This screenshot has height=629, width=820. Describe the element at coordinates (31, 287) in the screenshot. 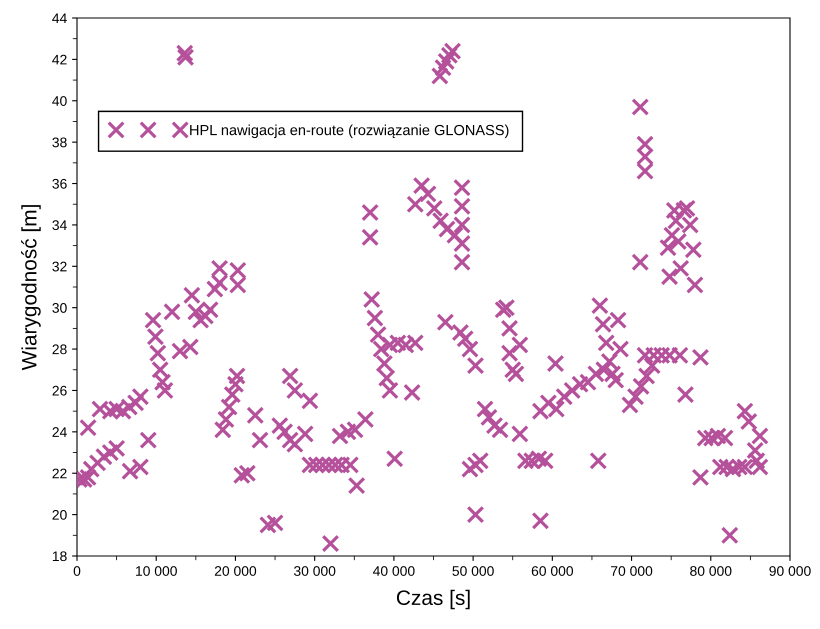

I see `y-axis-title: Wiarygodność [m]` at that location.